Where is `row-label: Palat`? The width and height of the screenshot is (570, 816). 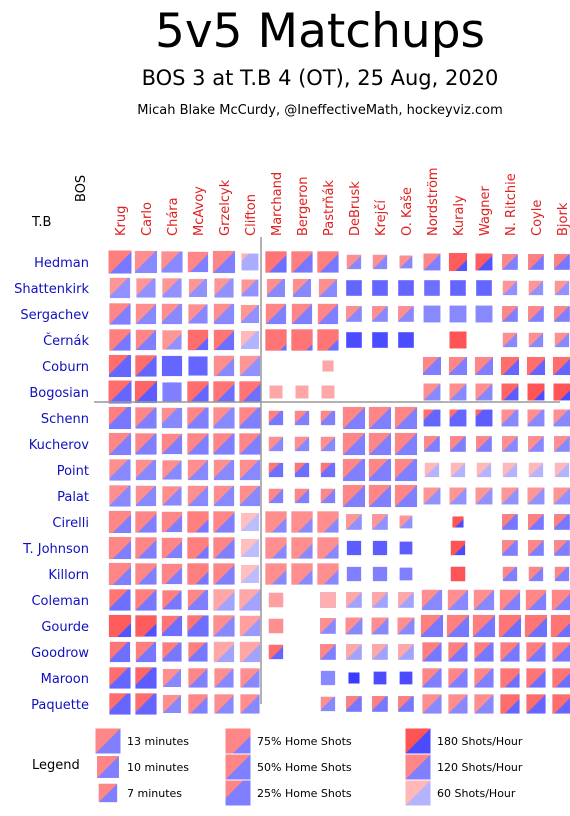 row-label: Palat is located at coordinates (73, 497).